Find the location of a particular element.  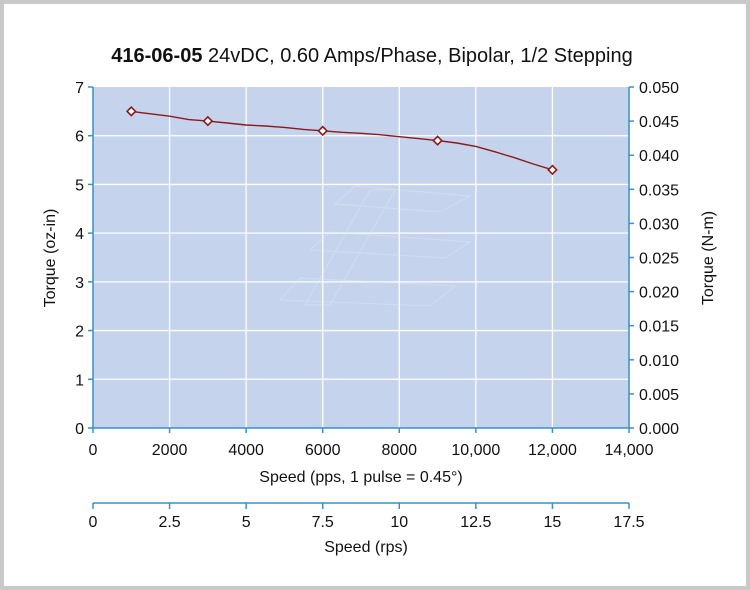

rps-tick-label: 0 is located at coordinates (93, 522).